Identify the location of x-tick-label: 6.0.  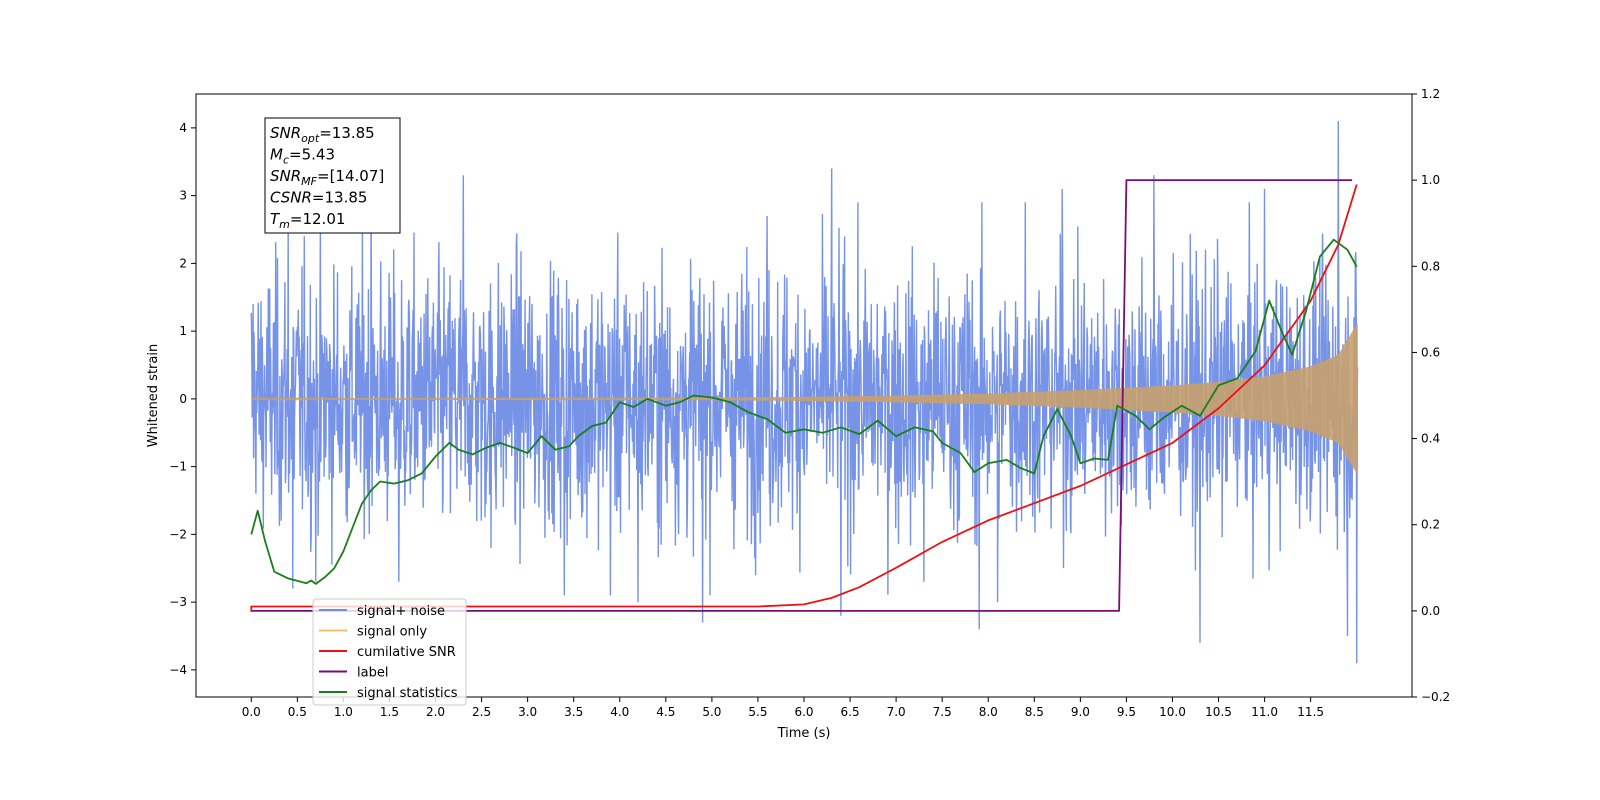
(803, 712).